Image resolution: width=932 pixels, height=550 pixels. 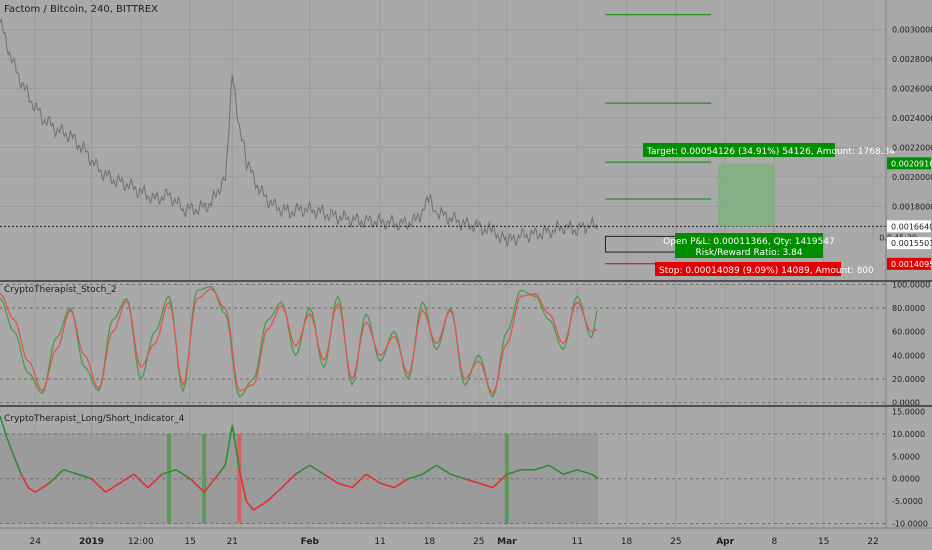 I want to click on stoch-tick-label: 20.0000, so click(x=908, y=379).